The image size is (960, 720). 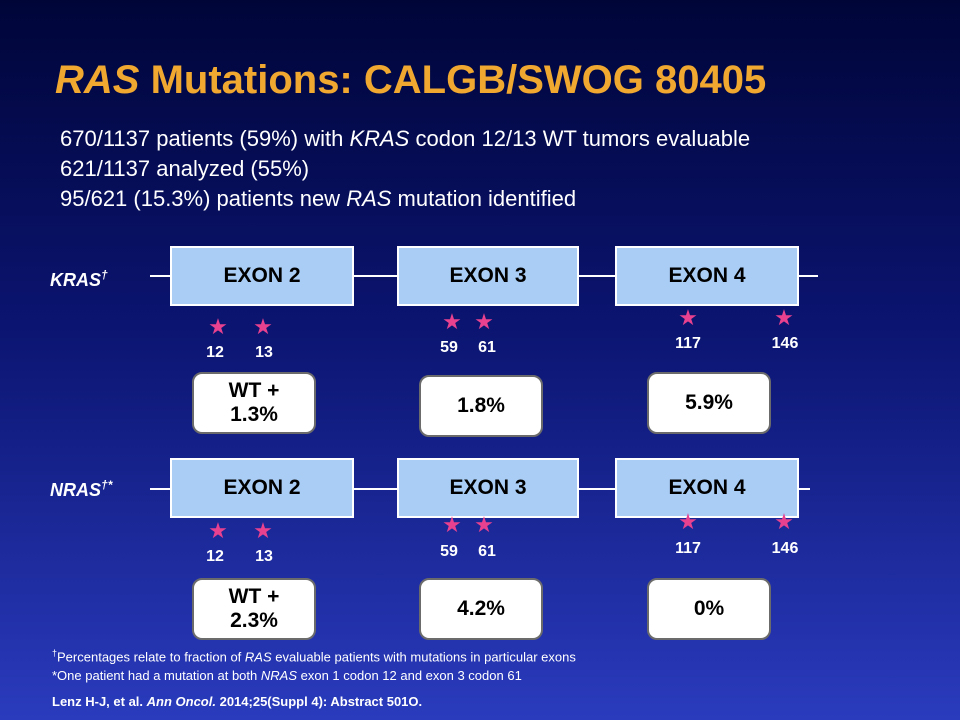 I want to click on footnote-2-text: *One patient had a mutation at both, so click(x=156, y=675).